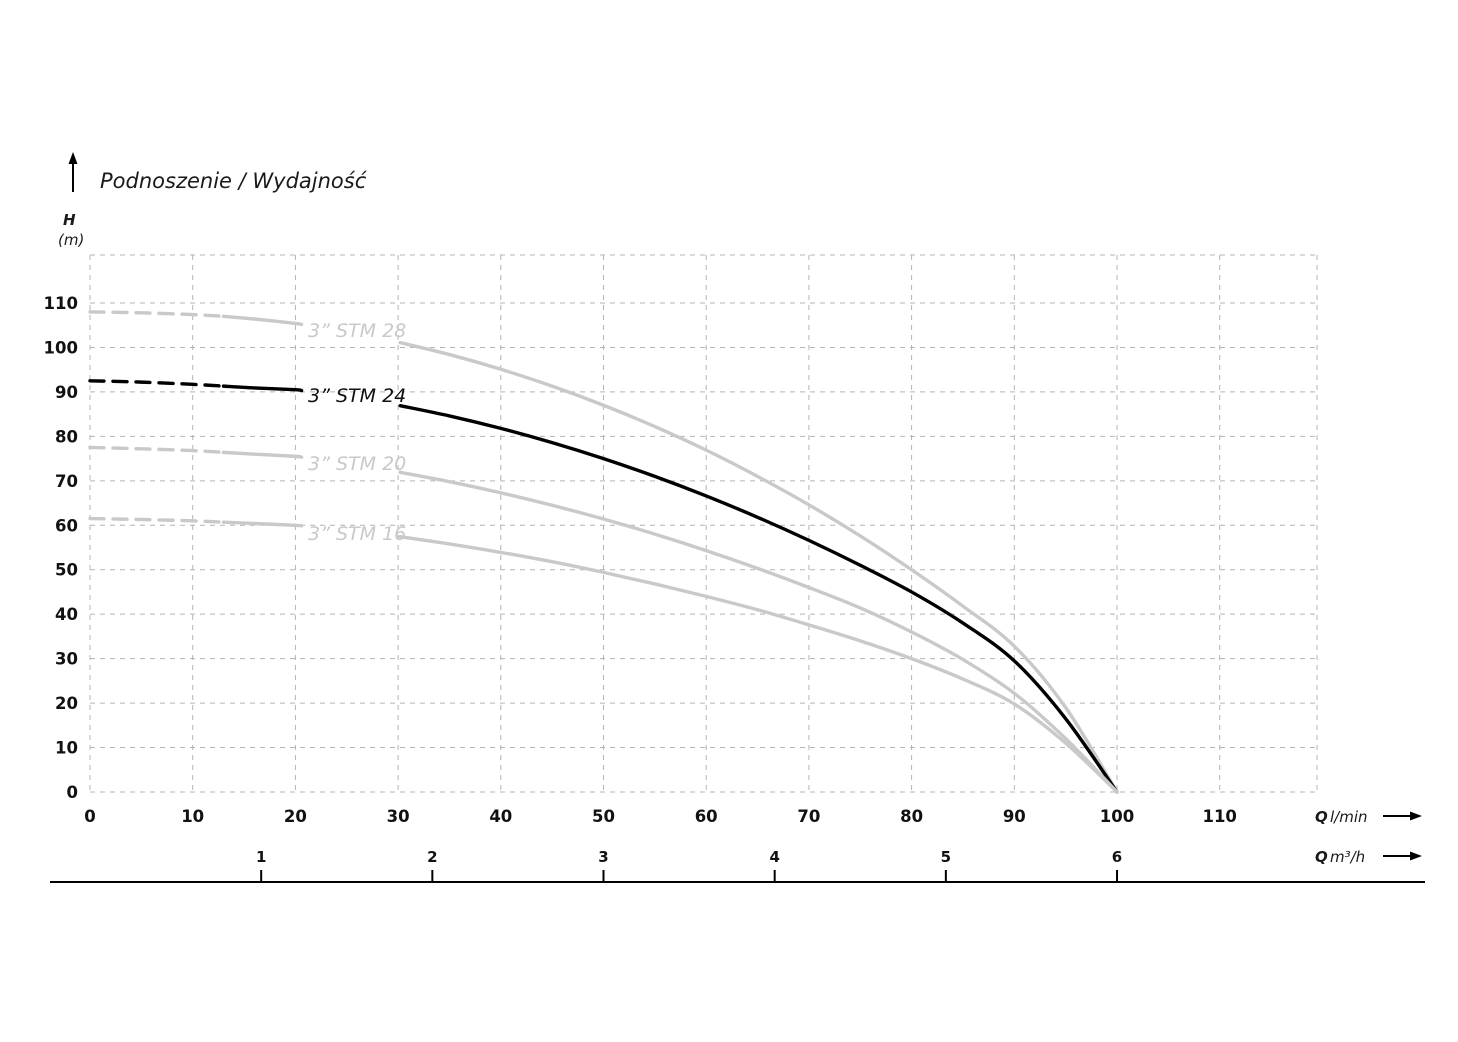  Describe the element at coordinates (603, 816) in the screenshot. I see `x-tick-label: 50` at that location.